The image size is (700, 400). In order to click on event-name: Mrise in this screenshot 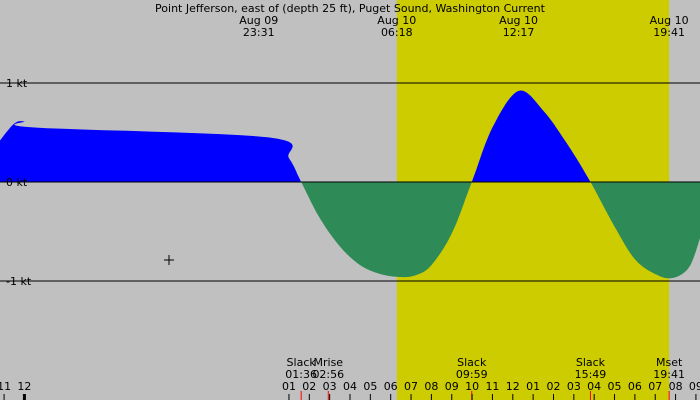, I will do `click(329, 362)`.